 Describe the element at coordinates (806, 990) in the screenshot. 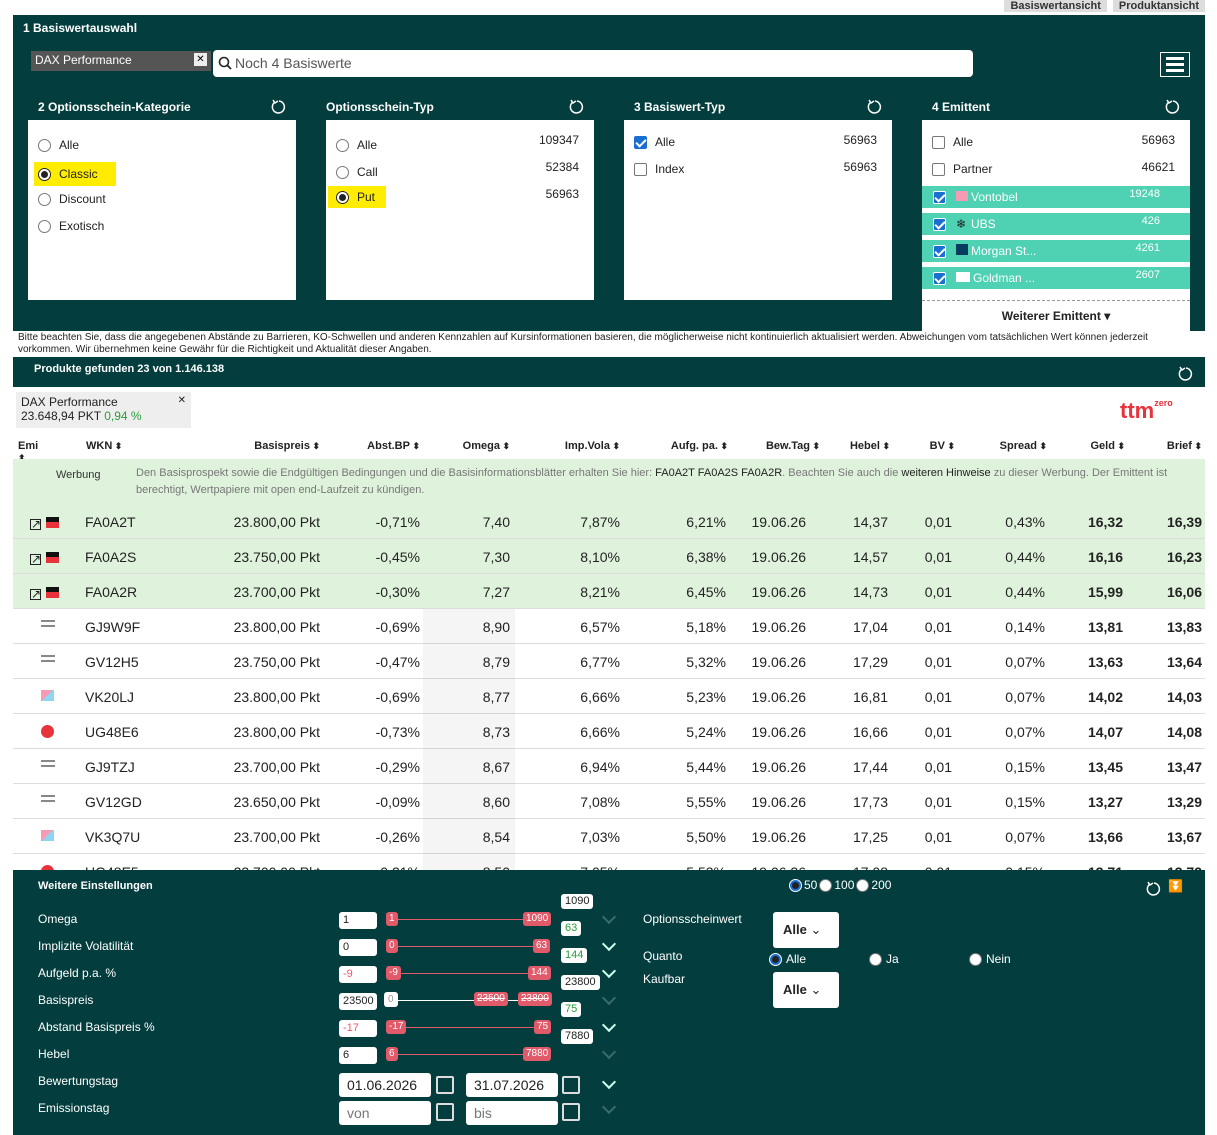

I see `kaufbar-select: Alle ⌄` at that location.